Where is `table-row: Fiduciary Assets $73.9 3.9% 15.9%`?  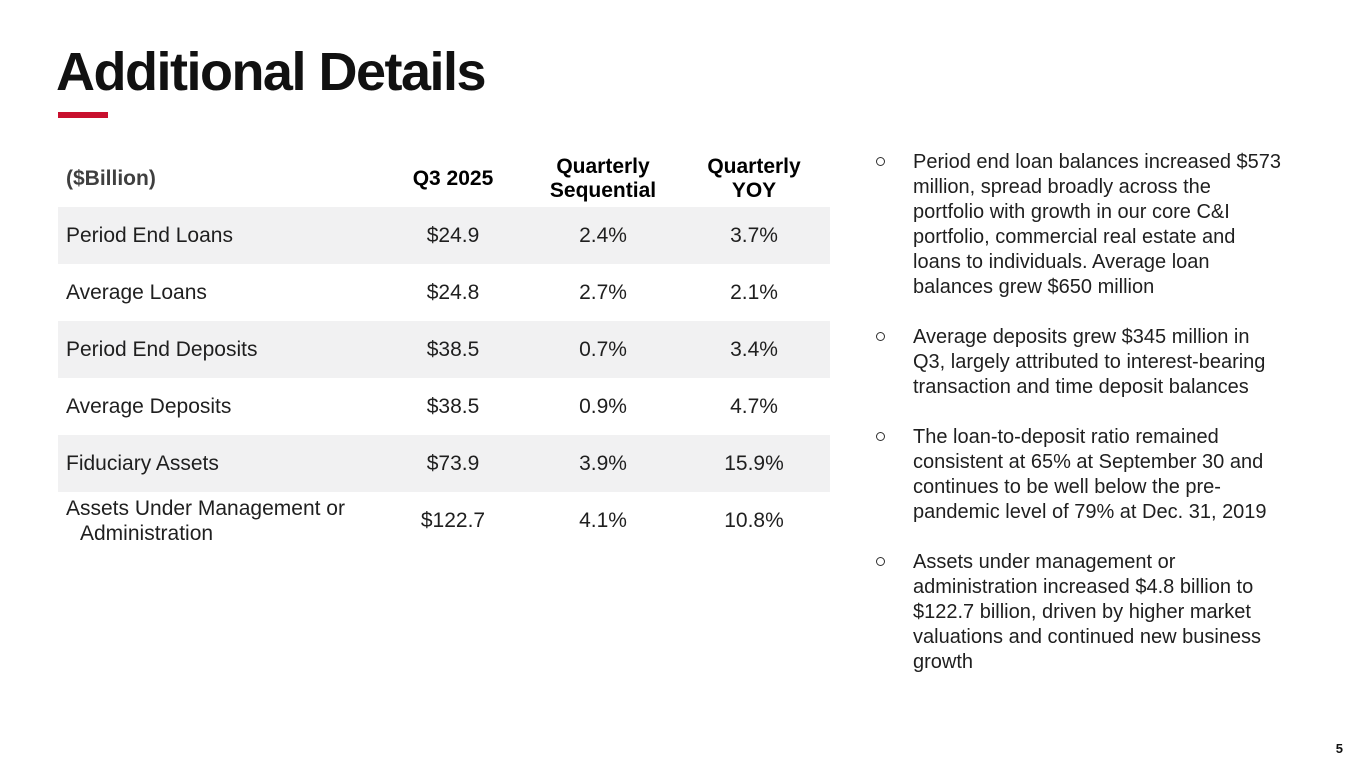
table-row: Fiduciary Assets $73.9 3.9% 15.9% is located at coordinates (444, 463).